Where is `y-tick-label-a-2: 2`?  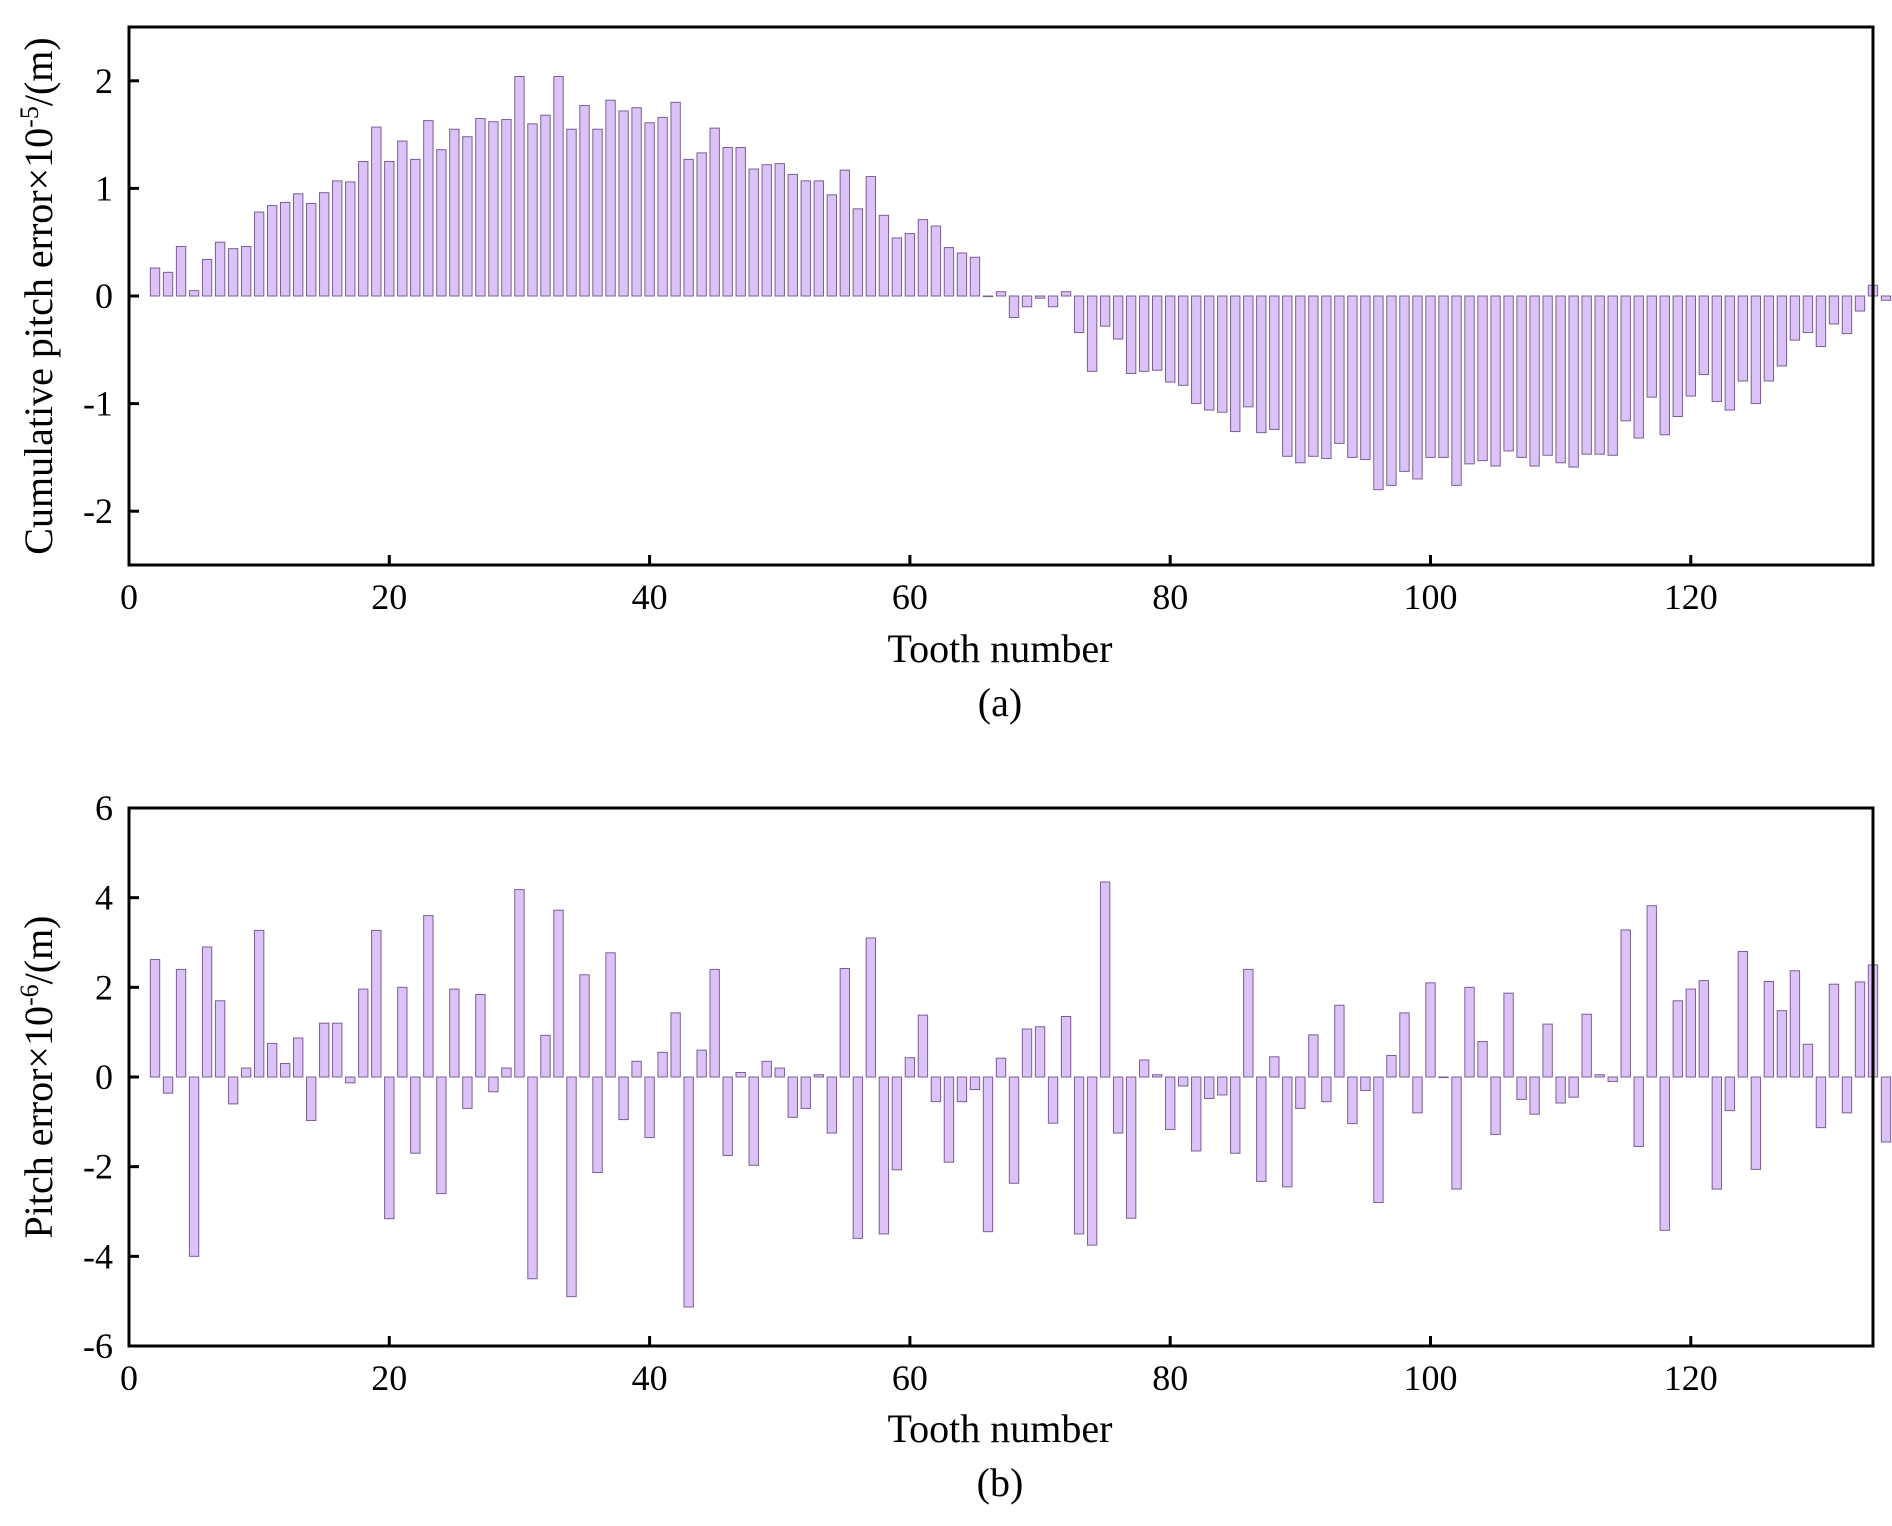 y-tick-label-a-2: 2 is located at coordinates (104, 81).